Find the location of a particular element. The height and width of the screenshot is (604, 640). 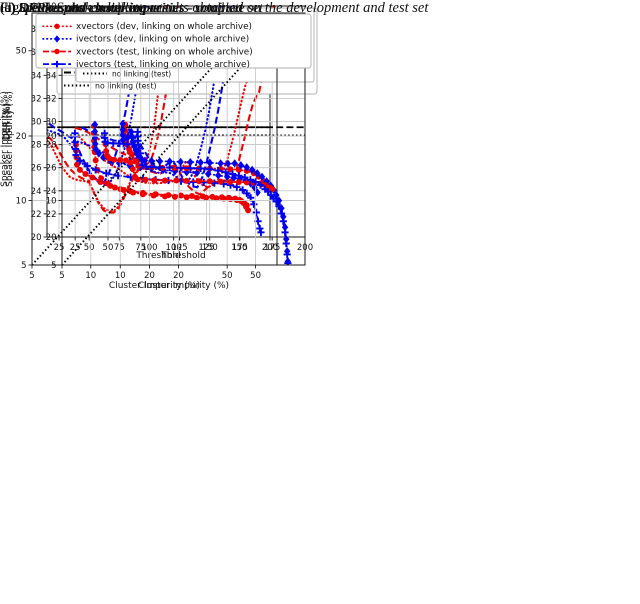

svg-text:xvectors (dev, linking on whol: xvectors (dev, linking on whole archive) is located at coordinates (164, 27).